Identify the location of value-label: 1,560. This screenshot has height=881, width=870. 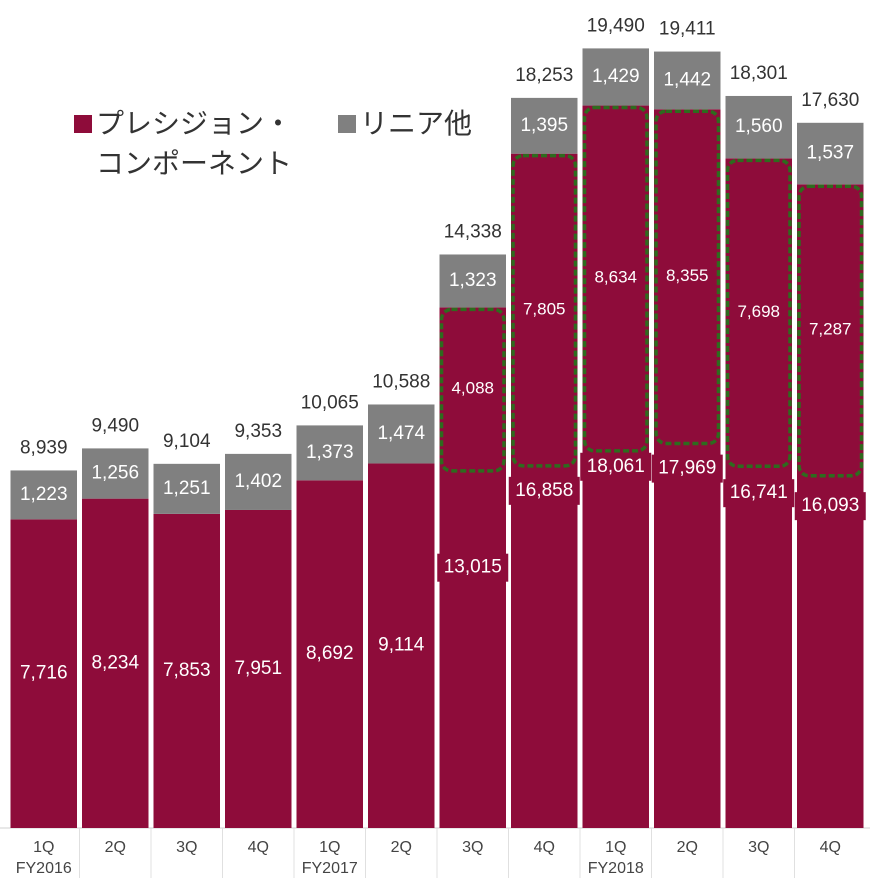
(759, 126).